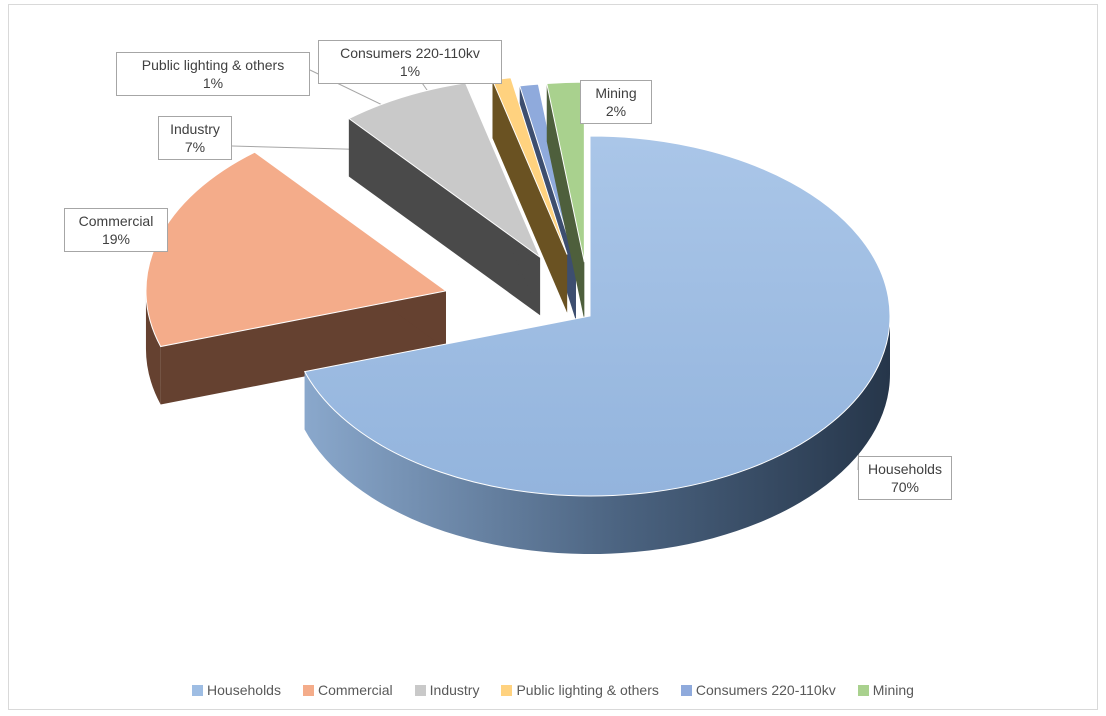 This screenshot has height=716, width=1106. I want to click on legend-item-households: Households, so click(236, 690).